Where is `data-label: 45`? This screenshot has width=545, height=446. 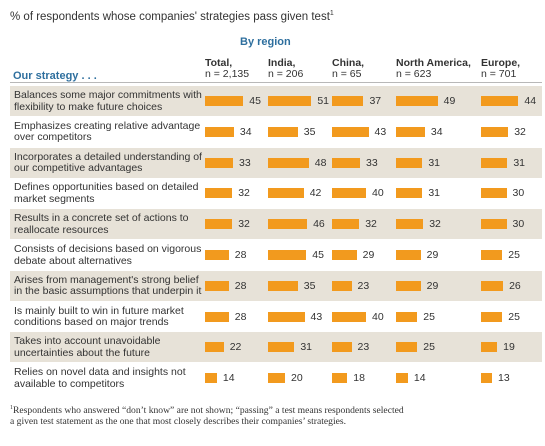 data-label: 45 is located at coordinates (255, 101).